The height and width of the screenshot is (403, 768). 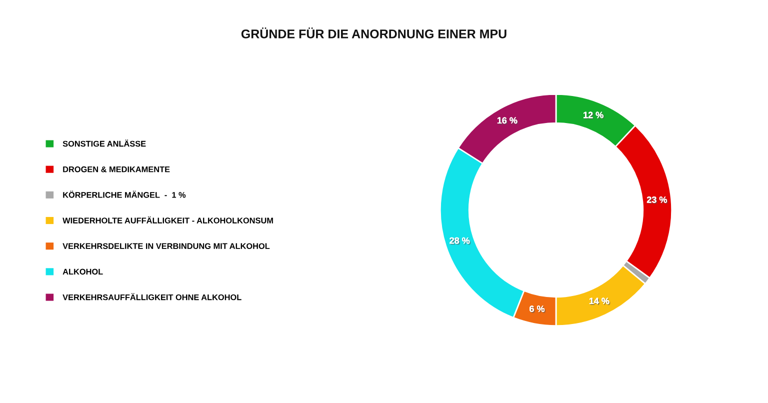 What do you see at coordinates (460, 241) in the screenshot?
I see `data-label: 28 %` at bounding box center [460, 241].